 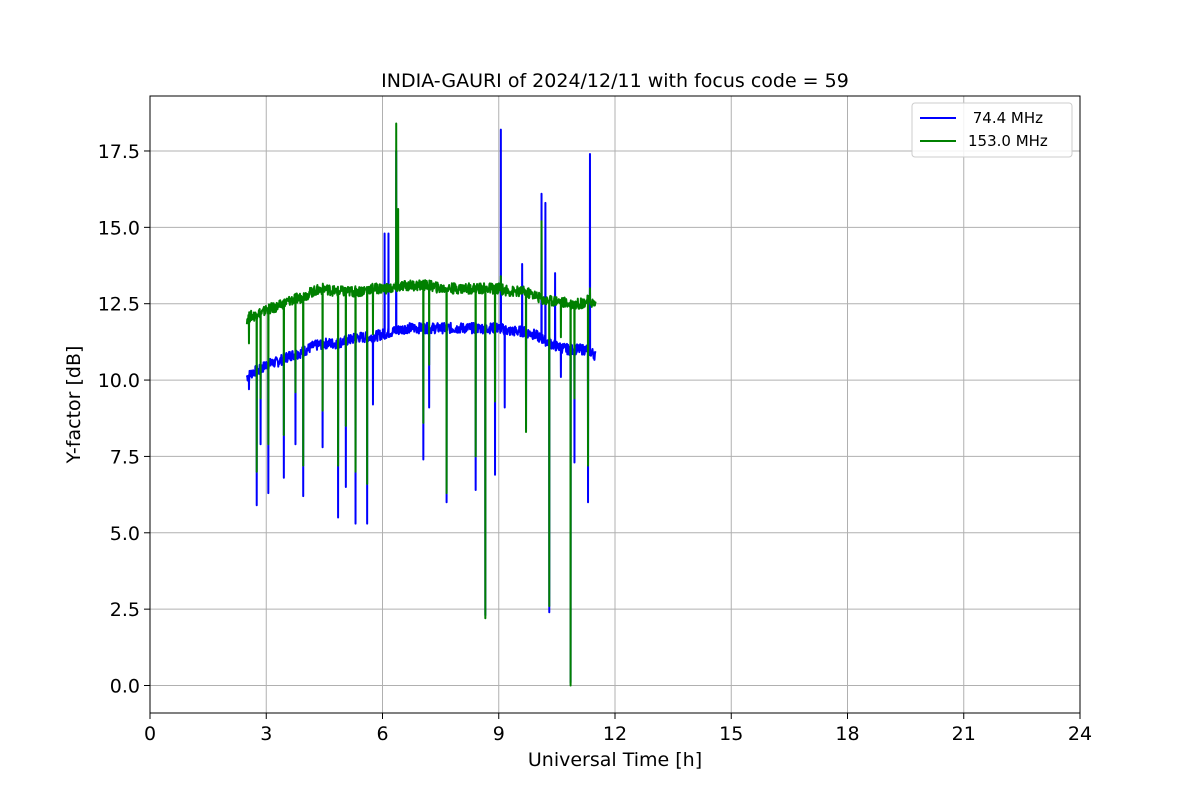 What do you see at coordinates (125, 687) in the screenshot?
I see `y-tick-label: 0.0` at bounding box center [125, 687].